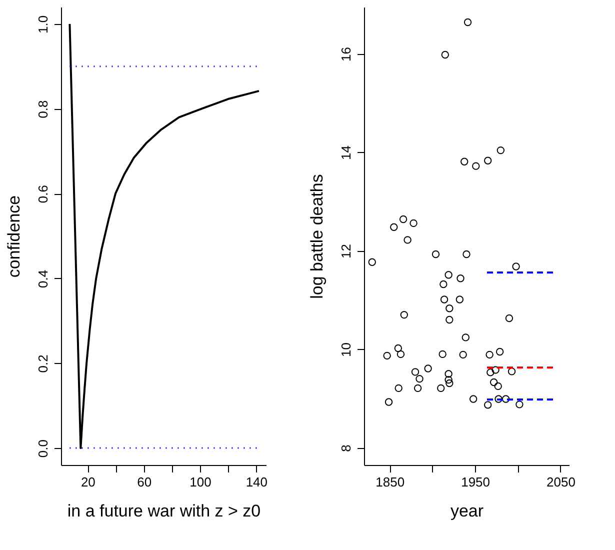 The width and height of the screenshot is (615, 550). I want to click on x-tick-label: 60, so click(144, 482).